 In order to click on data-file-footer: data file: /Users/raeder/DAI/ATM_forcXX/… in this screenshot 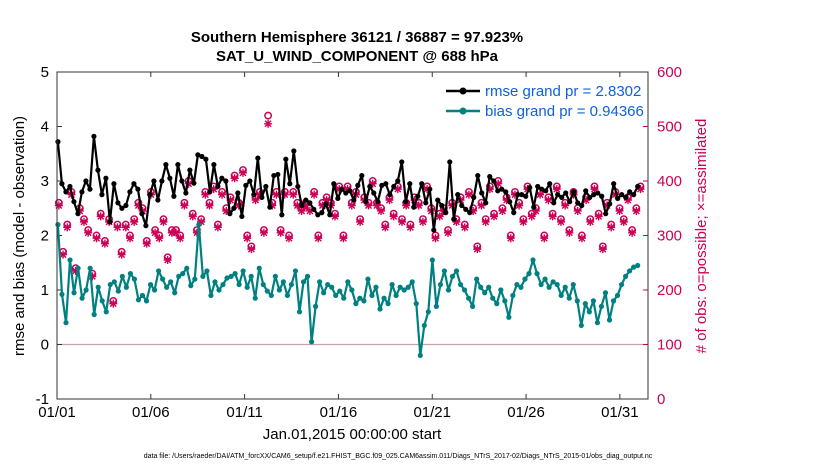, I will do `click(398, 456)`.